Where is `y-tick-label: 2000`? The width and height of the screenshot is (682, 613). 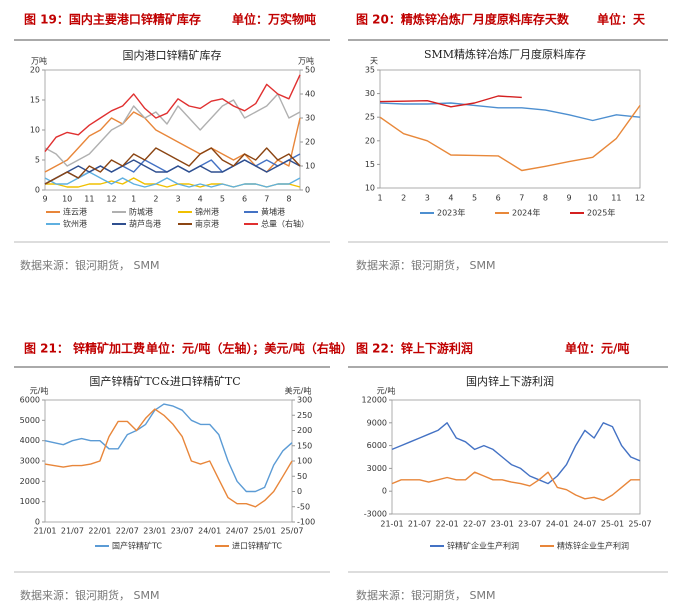 y-tick-label: 2000 is located at coordinates (30, 481).